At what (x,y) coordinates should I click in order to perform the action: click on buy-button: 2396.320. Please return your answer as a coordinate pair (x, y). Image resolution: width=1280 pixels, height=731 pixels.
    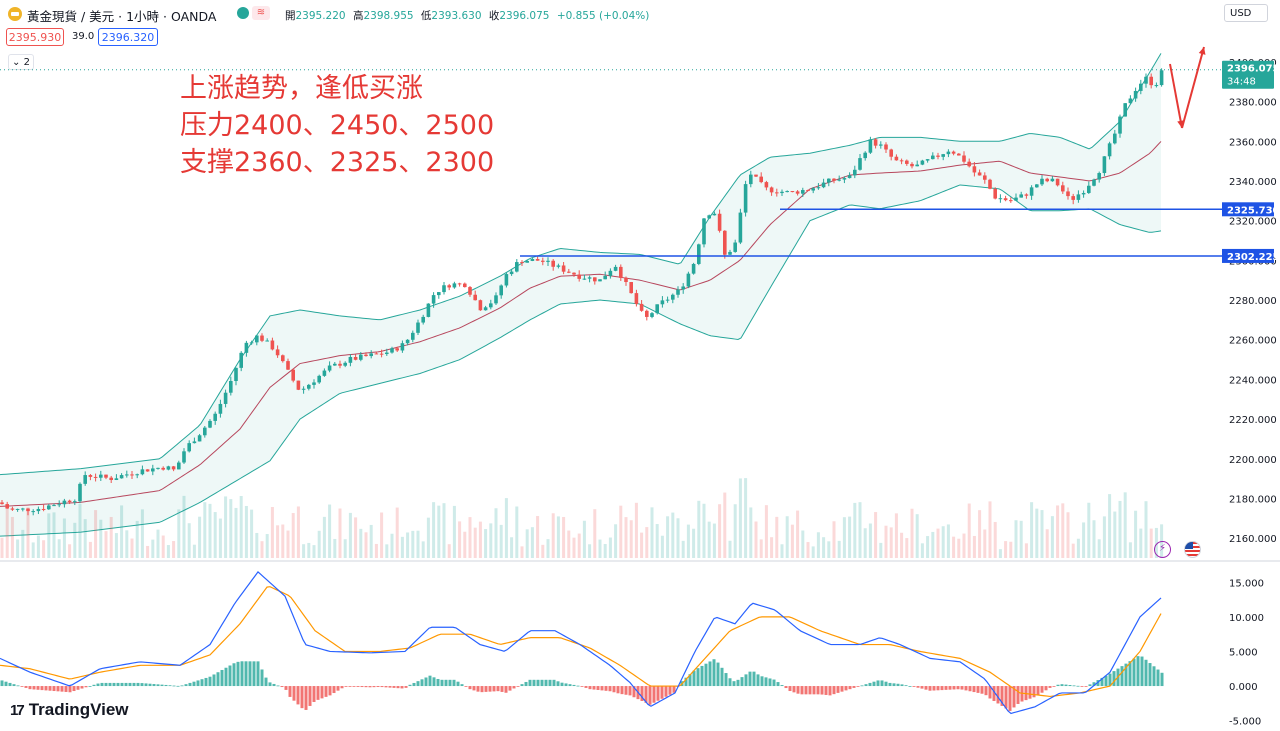
    Looking at the image, I should click on (128, 37).